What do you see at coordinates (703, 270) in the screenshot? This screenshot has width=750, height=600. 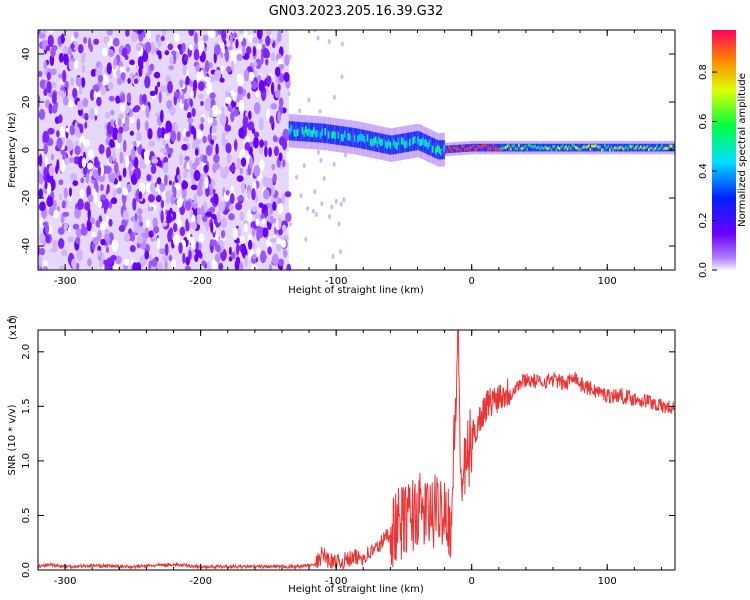 I see `colorbar-tick-label: 0.0` at bounding box center [703, 270].